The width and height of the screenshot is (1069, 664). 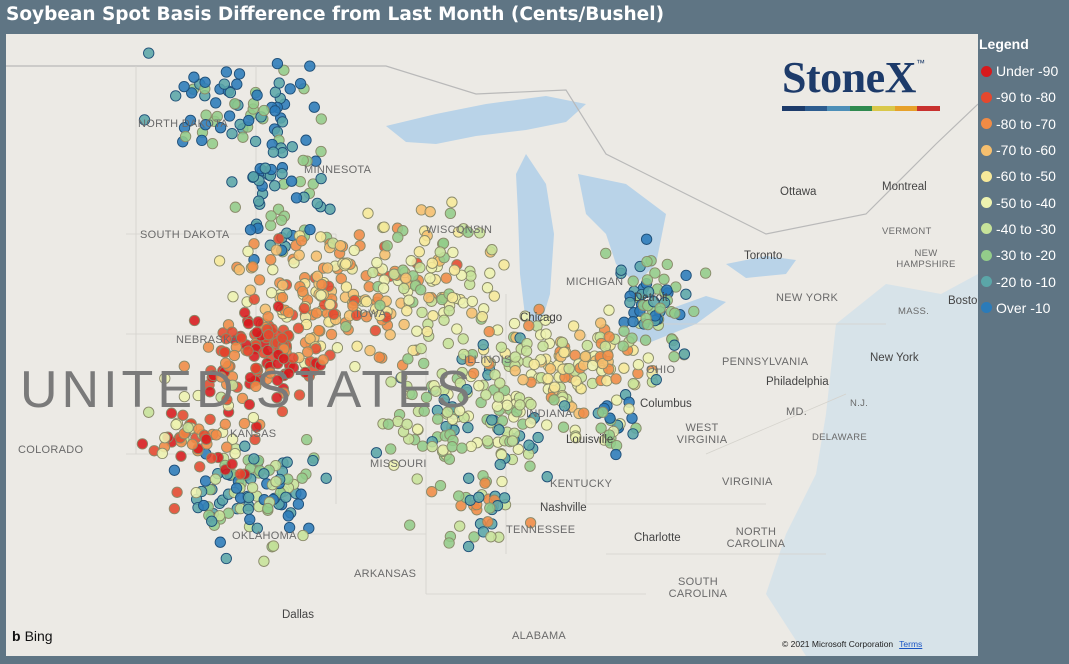 What do you see at coordinates (1024, 308) in the screenshot?
I see `legend-item: Over -10` at bounding box center [1024, 308].